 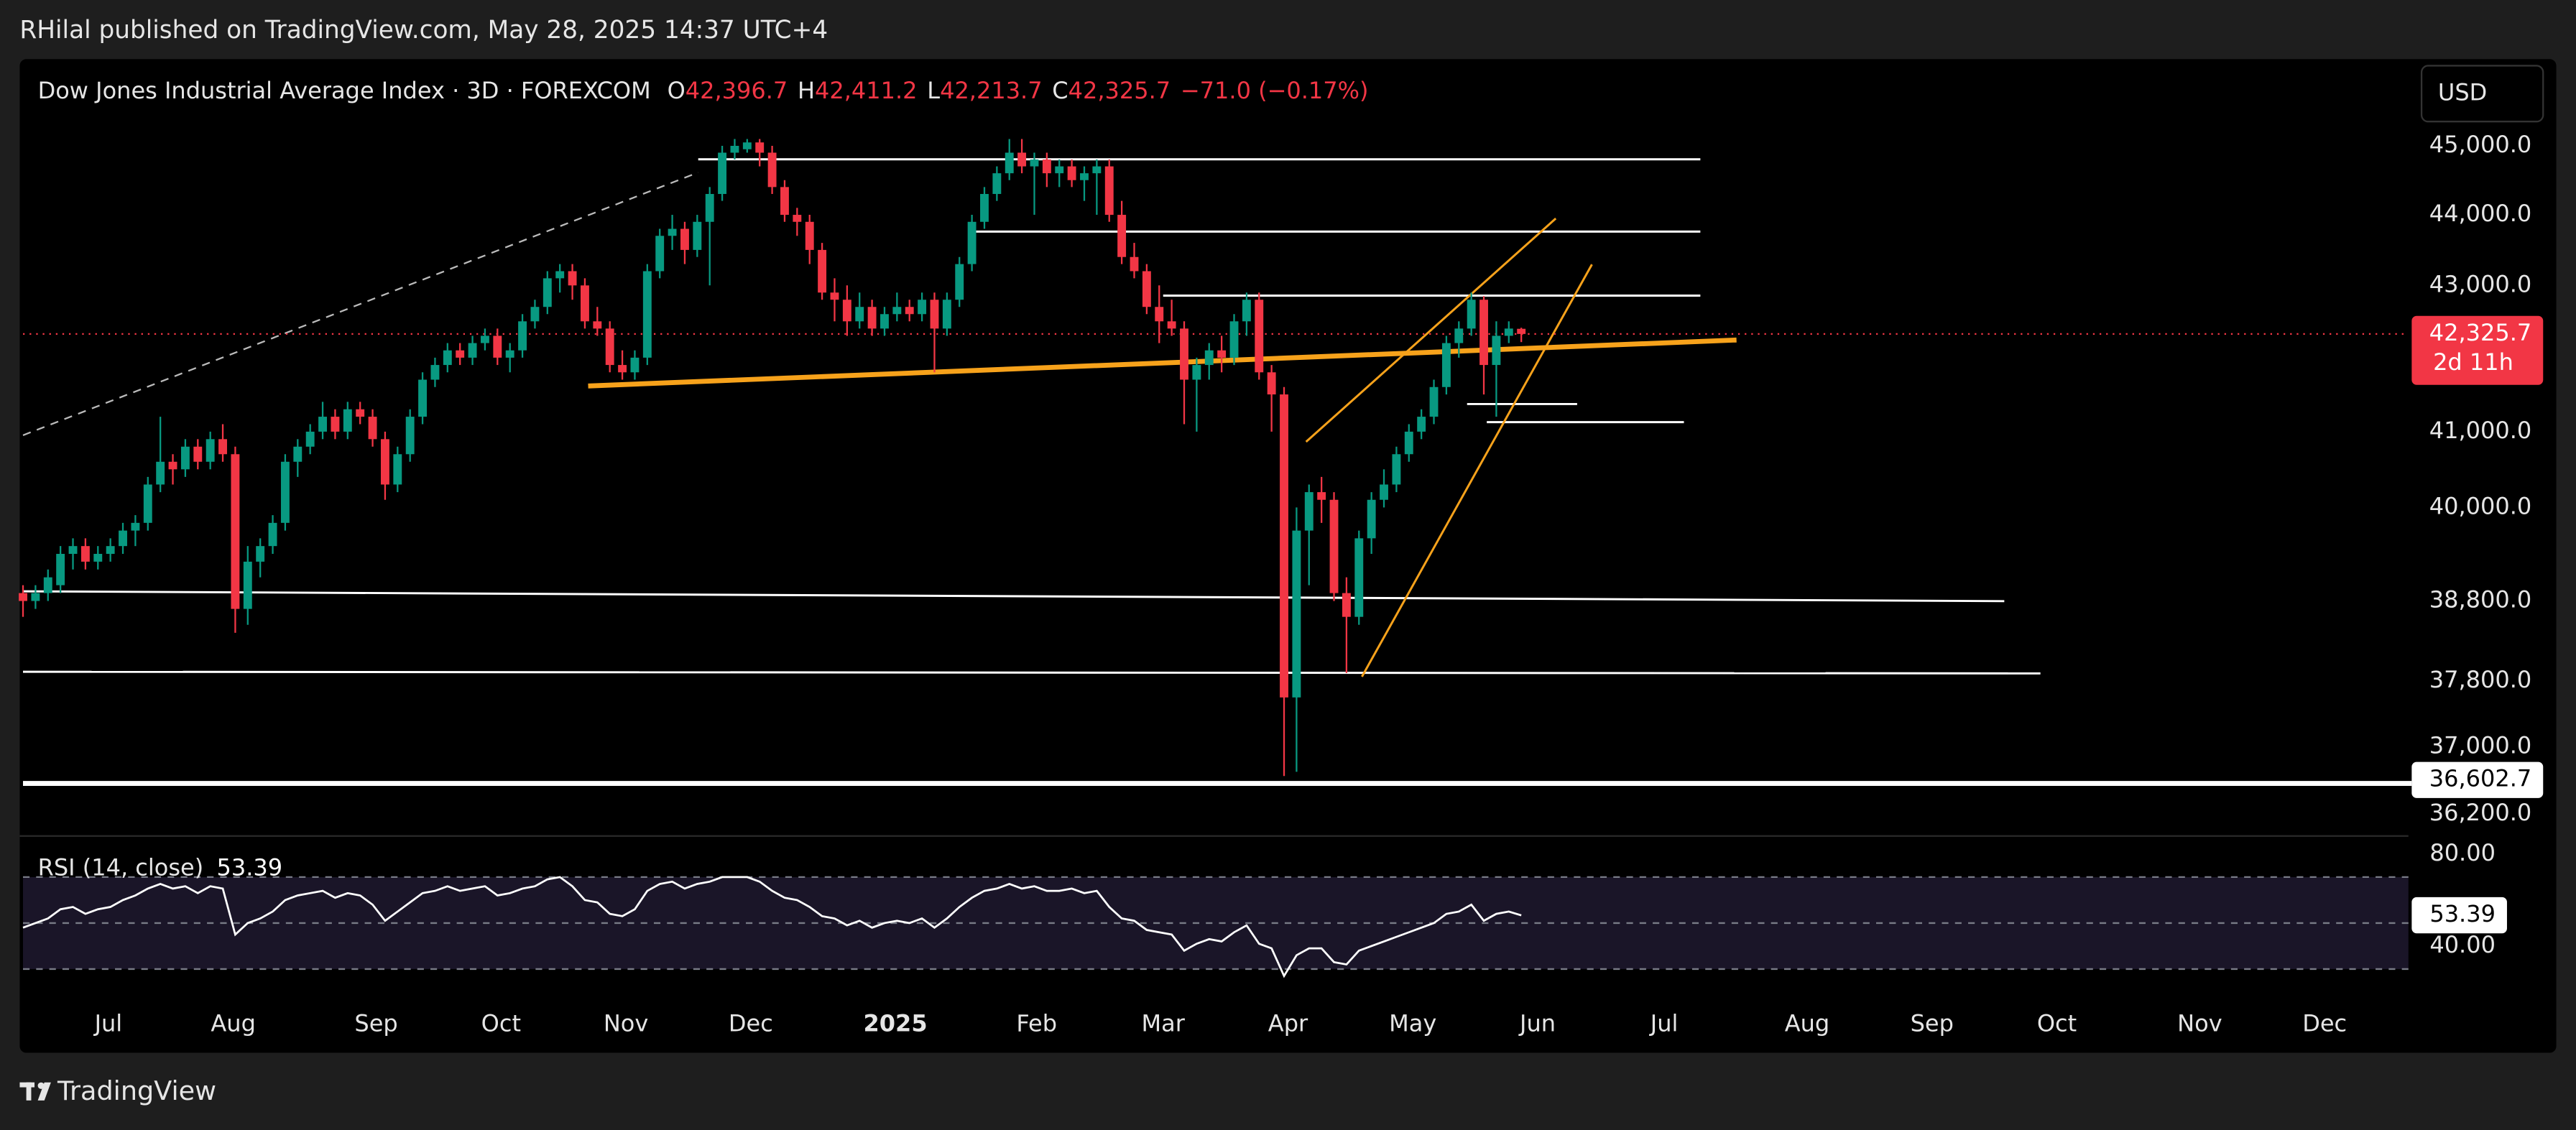 What do you see at coordinates (867, 90) in the screenshot?
I see `ohlc-value: 42,411.2` at bounding box center [867, 90].